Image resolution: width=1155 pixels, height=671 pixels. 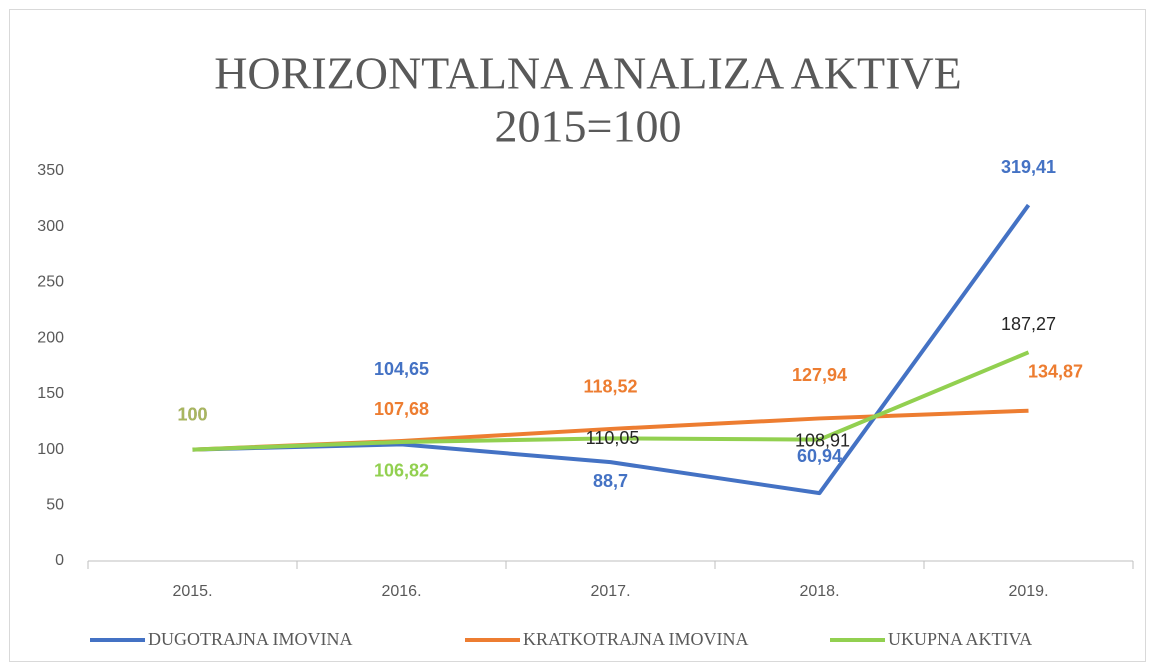 What do you see at coordinates (50, 393) in the screenshot?
I see `y-tick-label: 150` at bounding box center [50, 393].